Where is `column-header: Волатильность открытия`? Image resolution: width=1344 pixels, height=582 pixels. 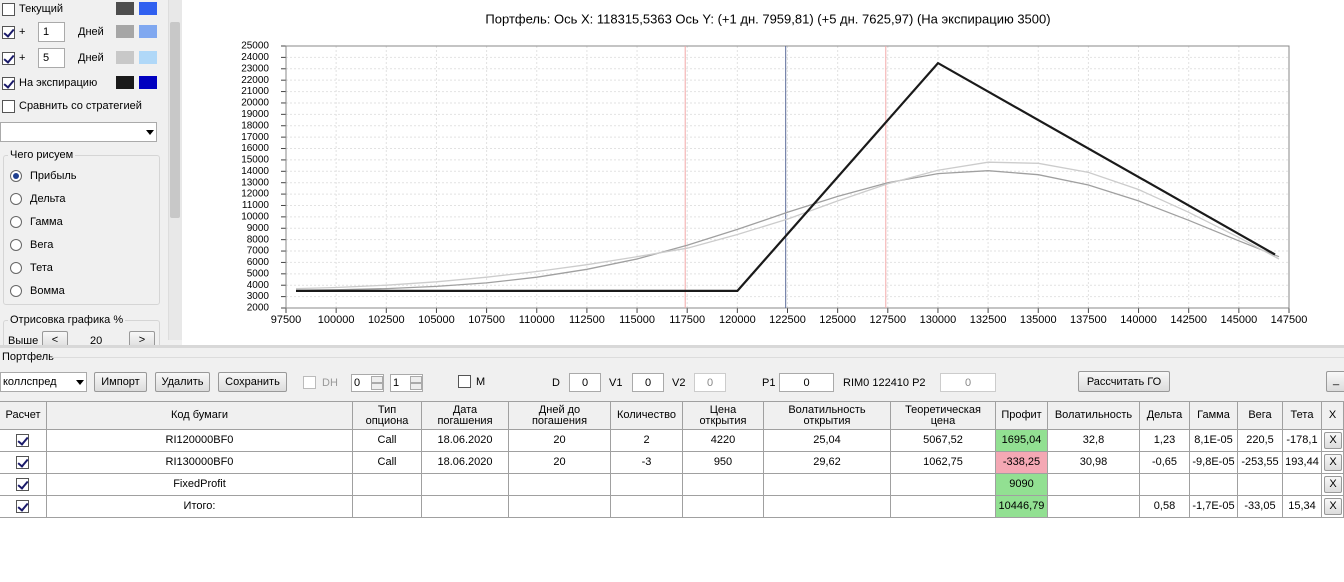 column-header: Волатильность открытия is located at coordinates (827, 416).